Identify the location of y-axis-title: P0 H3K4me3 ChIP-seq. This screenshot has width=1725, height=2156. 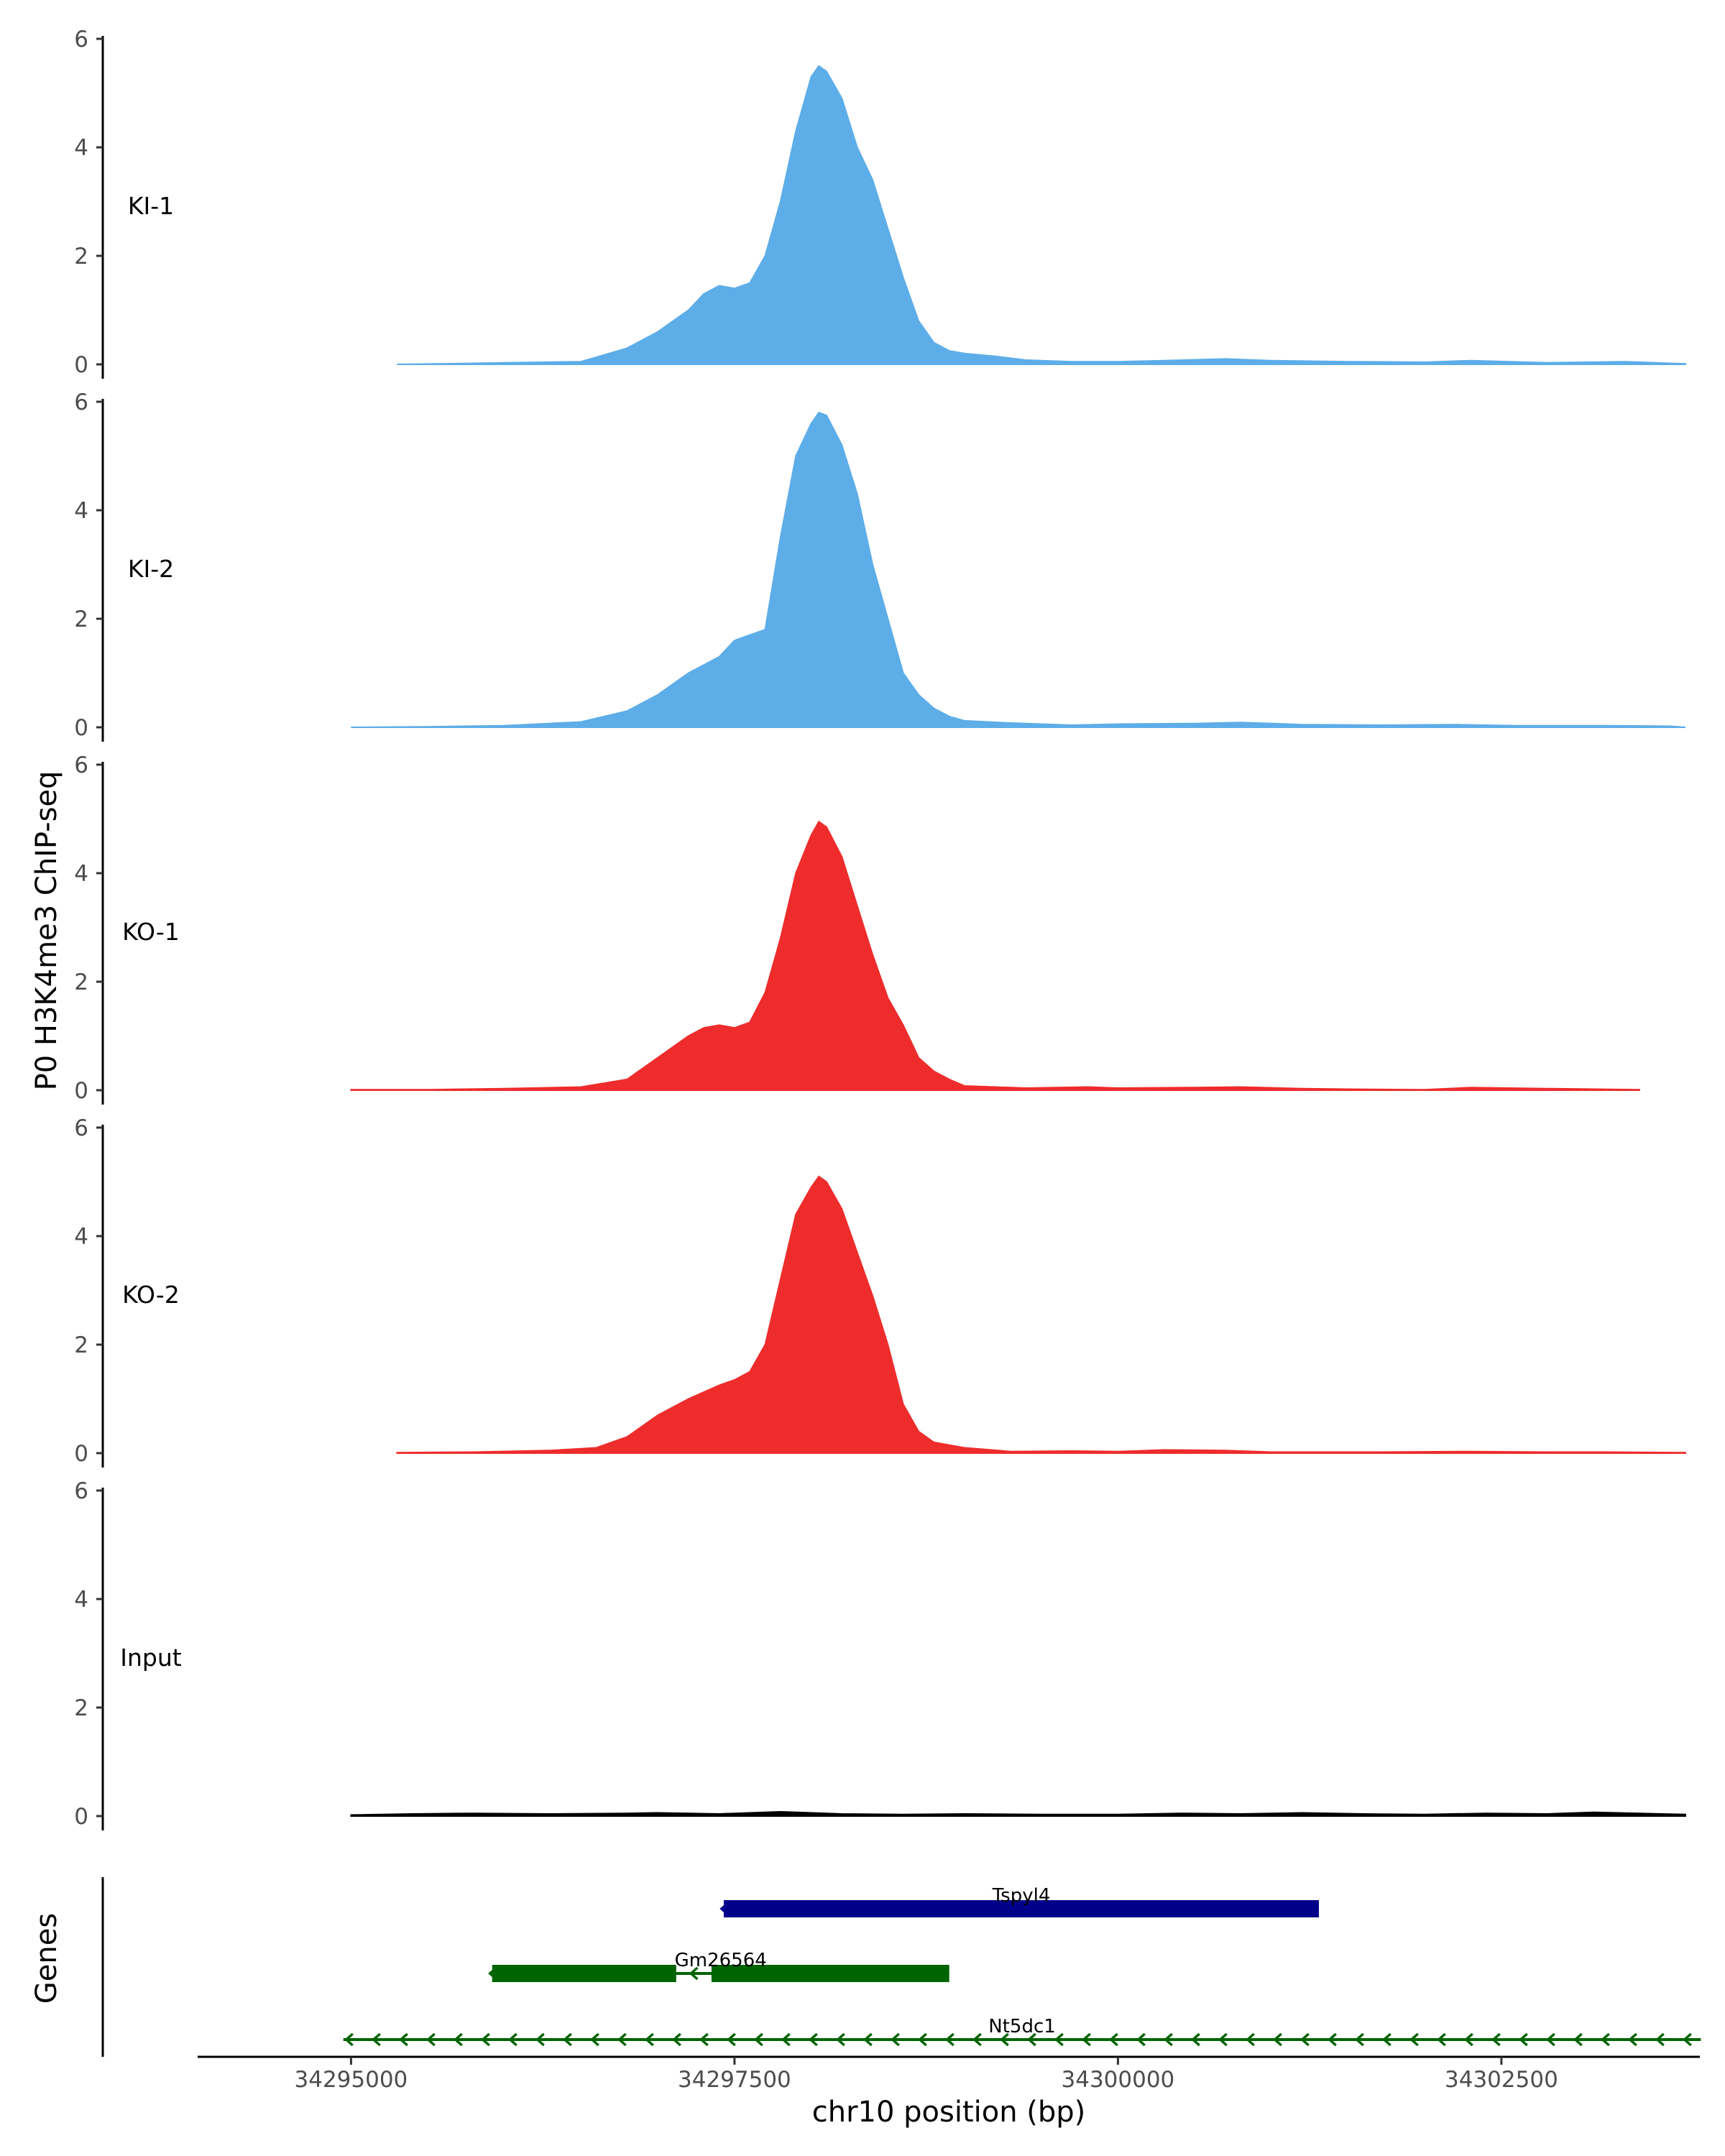
(46, 931).